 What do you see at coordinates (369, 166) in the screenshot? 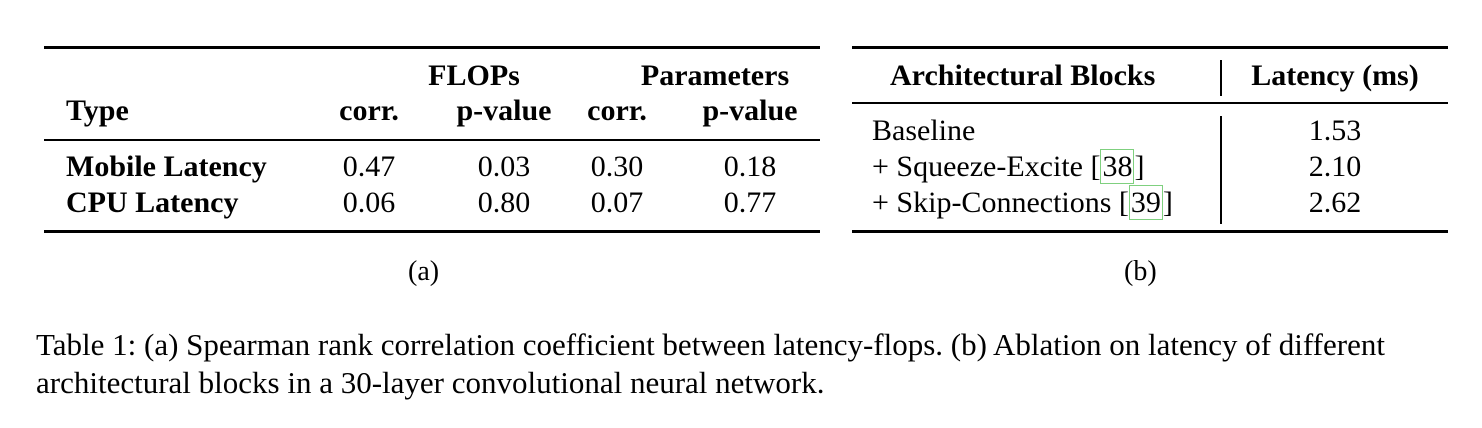
I see `cell-flops-corr: 0.47` at bounding box center [369, 166].